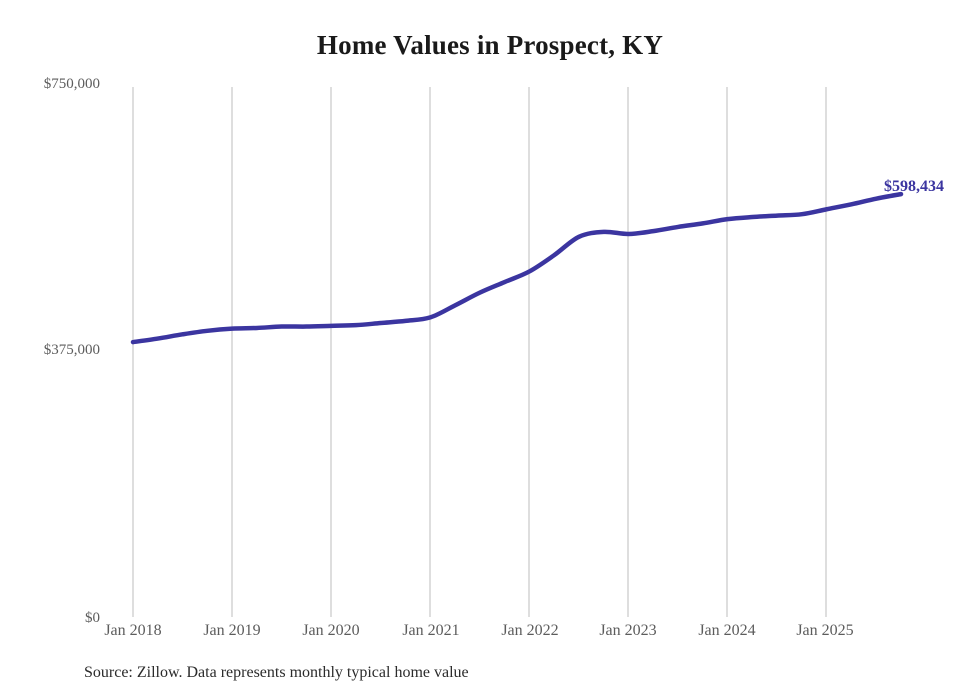 This screenshot has height=699, width=980. I want to click on x-axis-tick-label-2022: Jan 2022, so click(530, 630).